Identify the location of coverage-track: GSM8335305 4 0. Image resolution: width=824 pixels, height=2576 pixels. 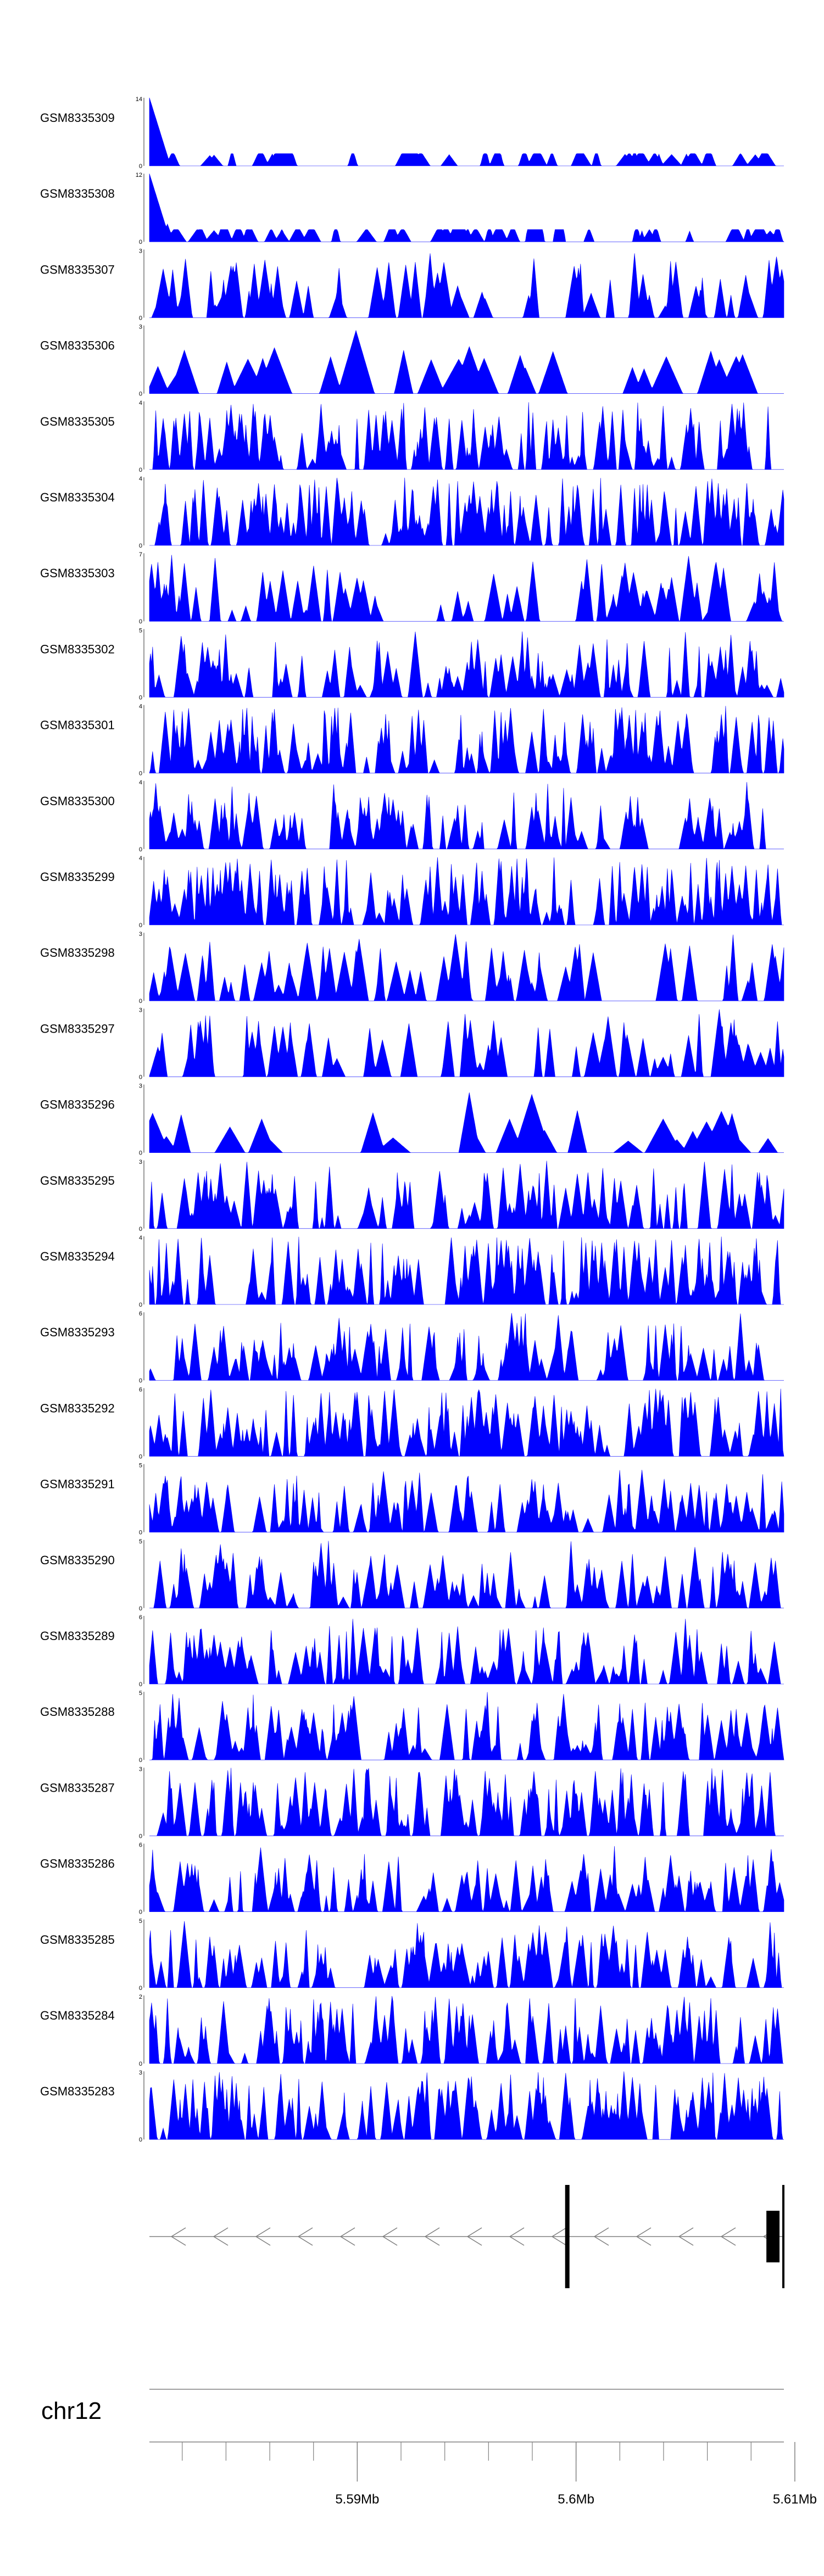
(412, 436).